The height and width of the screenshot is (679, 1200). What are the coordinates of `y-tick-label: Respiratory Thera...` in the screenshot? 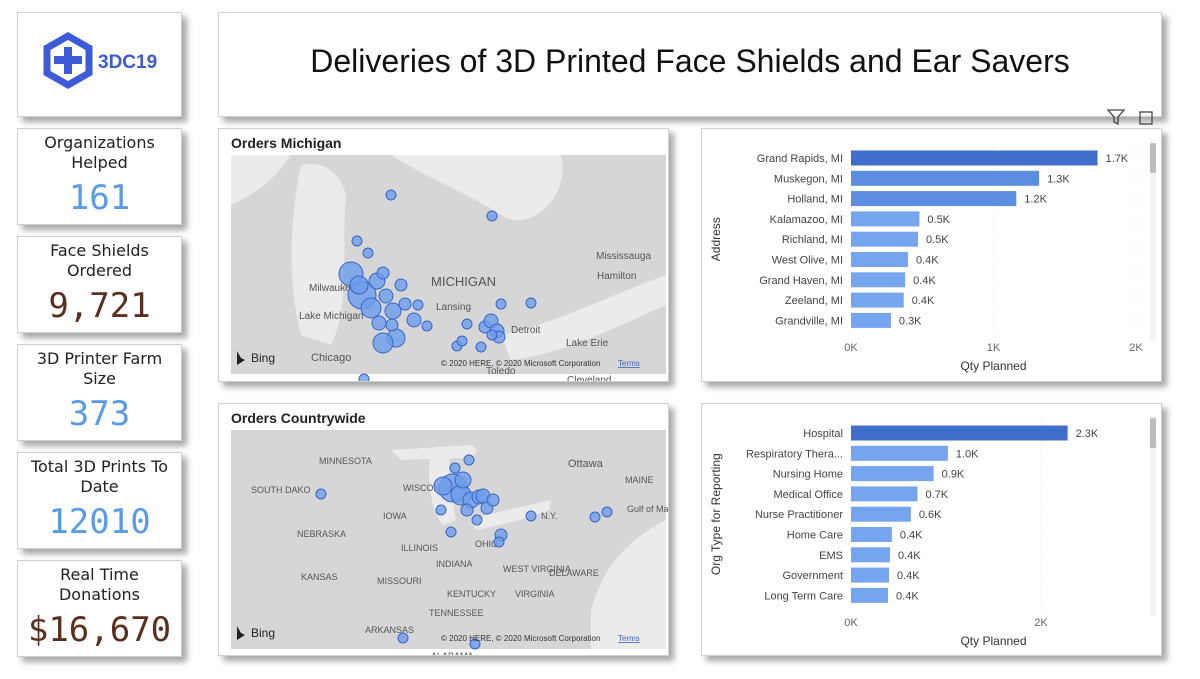 It's located at (794, 454).